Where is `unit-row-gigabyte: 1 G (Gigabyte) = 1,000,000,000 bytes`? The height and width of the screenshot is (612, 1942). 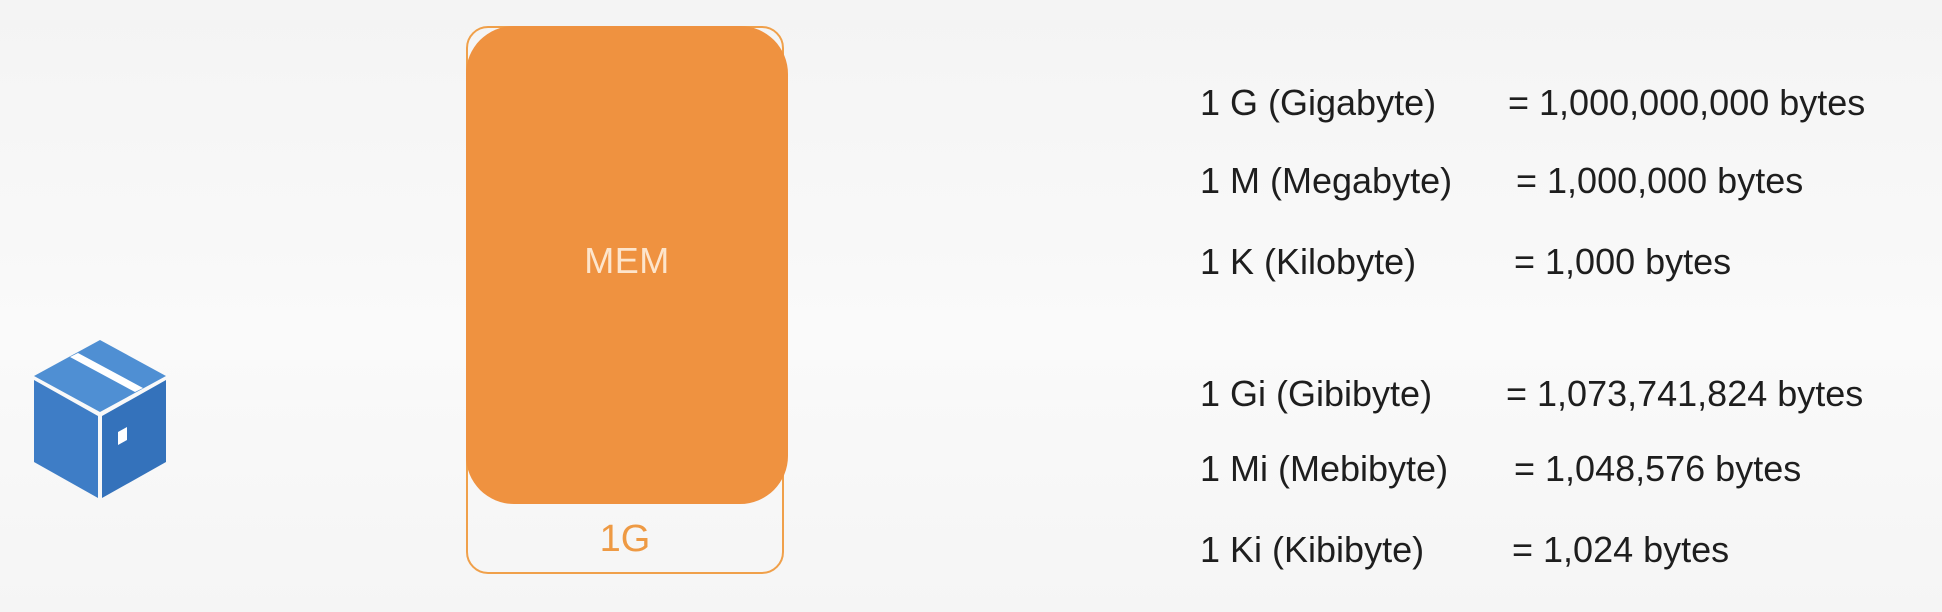 unit-row-gigabyte: 1 G (Gigabyte) = 1,000,000,000 bytes is located at coordinates (1570, 106).